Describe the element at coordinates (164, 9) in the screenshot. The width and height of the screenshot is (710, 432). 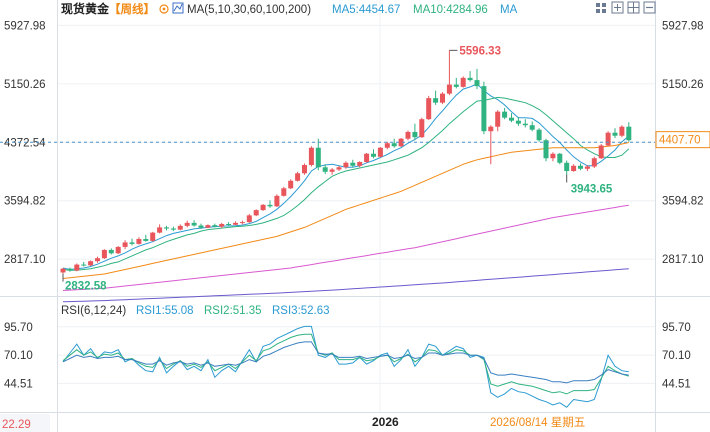
I see `settings-icon` at that location.